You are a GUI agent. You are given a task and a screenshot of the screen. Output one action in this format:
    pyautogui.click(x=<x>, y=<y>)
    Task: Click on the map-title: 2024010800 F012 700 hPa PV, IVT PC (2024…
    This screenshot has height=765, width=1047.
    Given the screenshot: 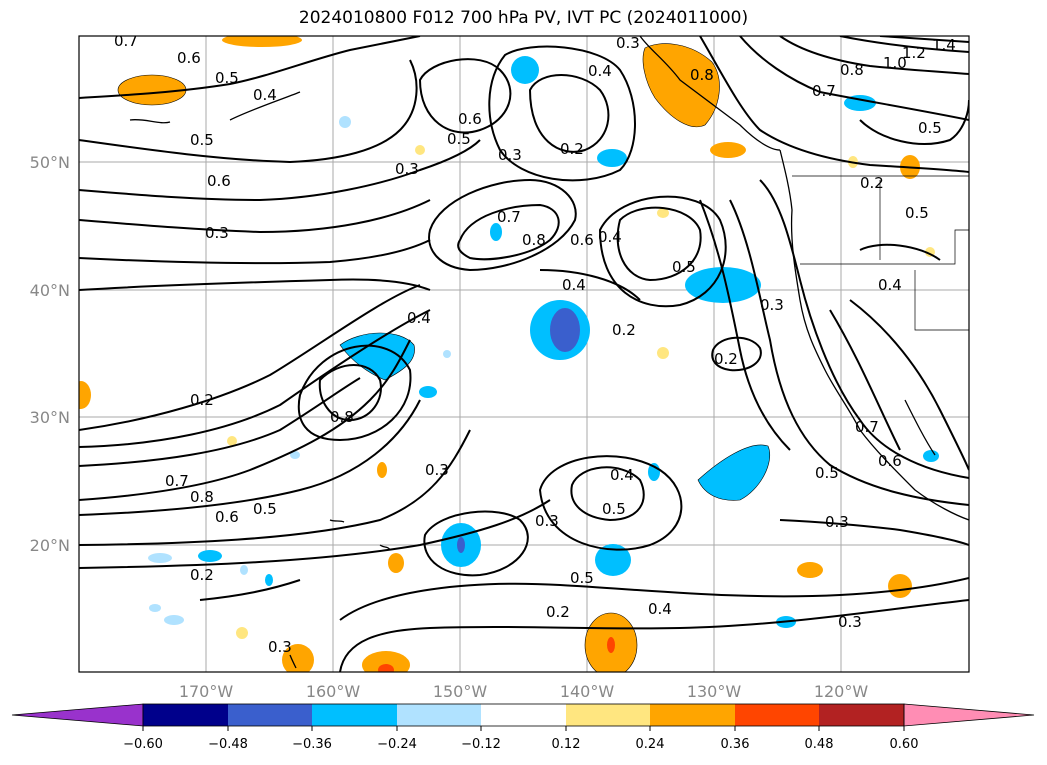 What is the action you would take?
    pyautogui.click(x=523, y=18)
    